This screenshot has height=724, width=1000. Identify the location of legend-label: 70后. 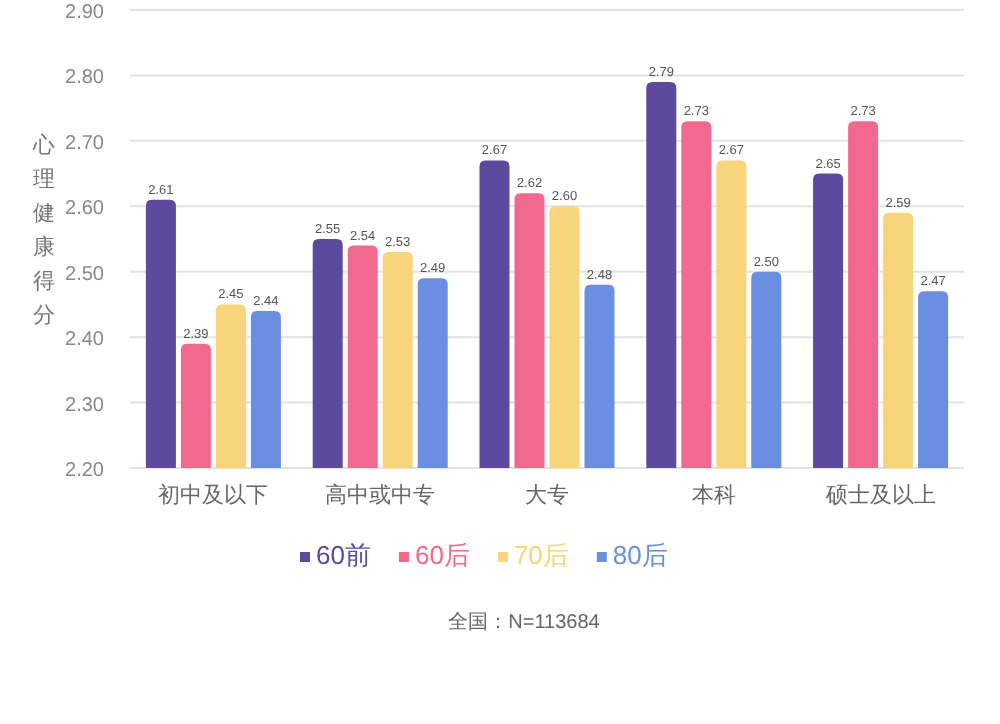
(541, 555).